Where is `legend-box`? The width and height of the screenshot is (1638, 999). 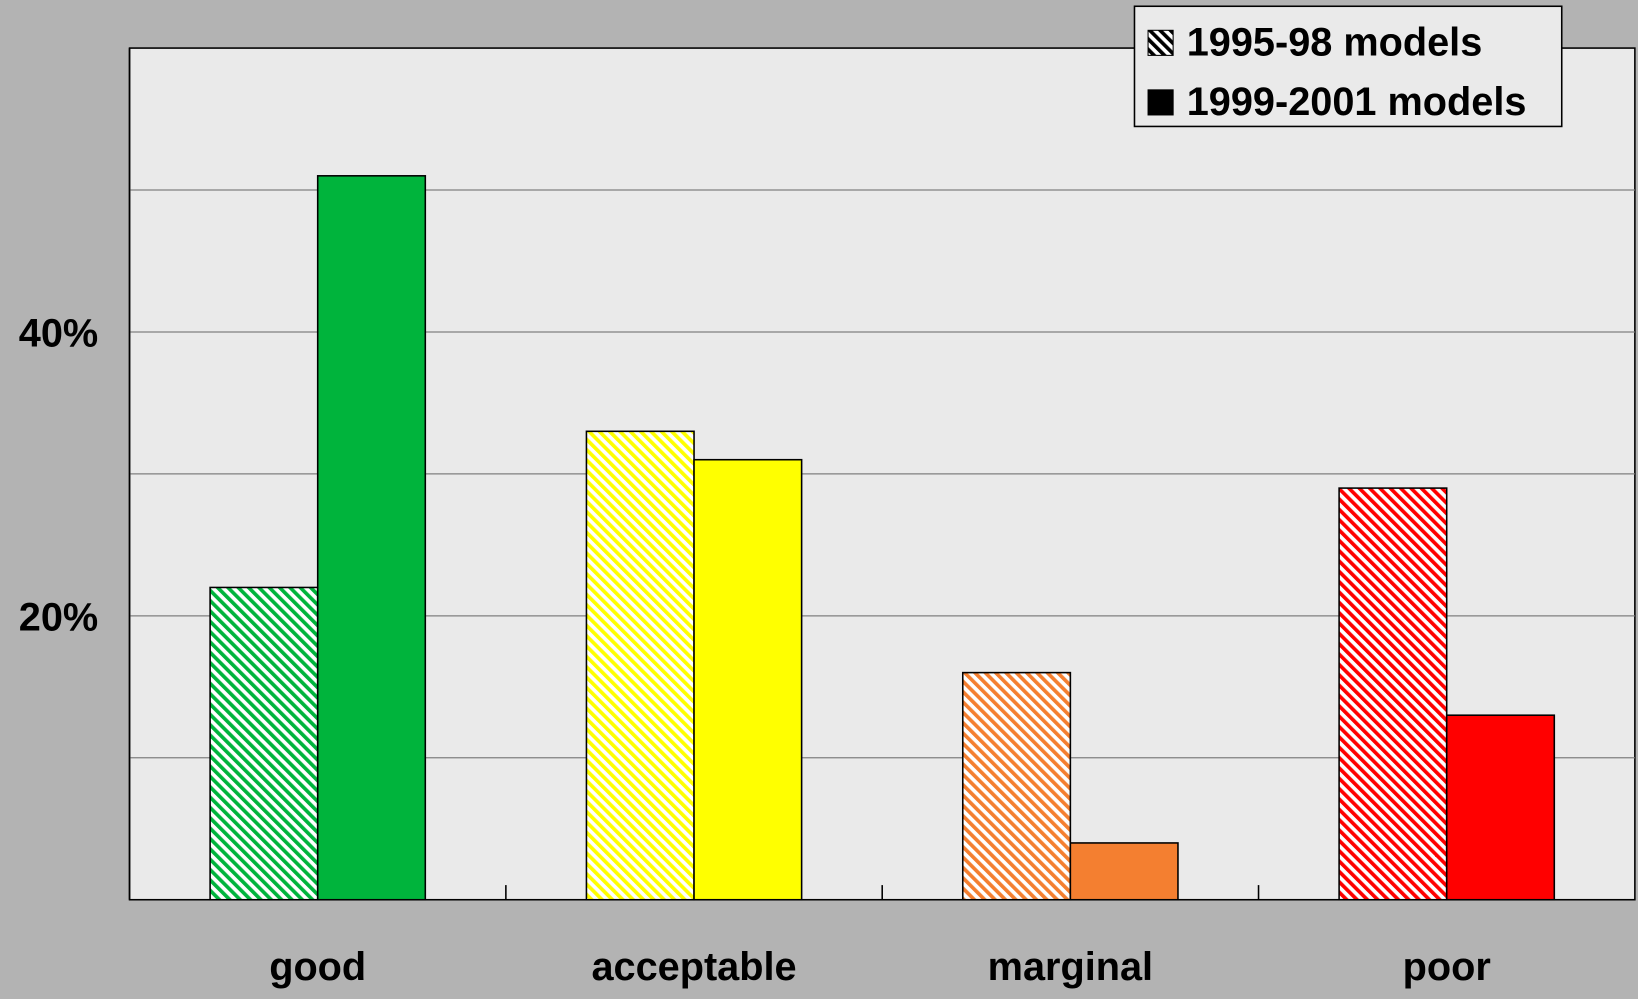
legend-box is located at coordinates (1348, 66).